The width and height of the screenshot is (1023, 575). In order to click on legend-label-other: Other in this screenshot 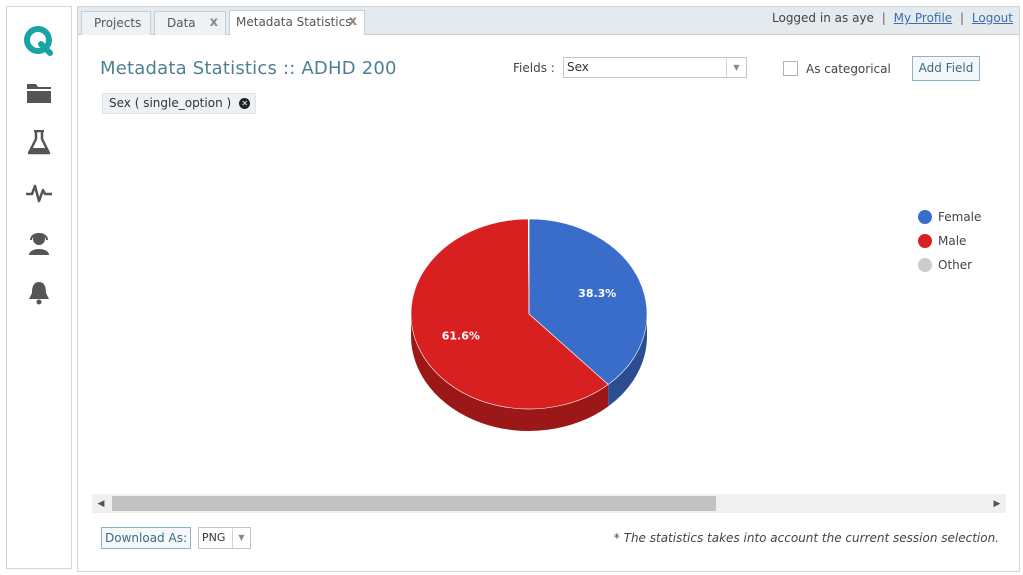, I will do `click(955, 265)`.